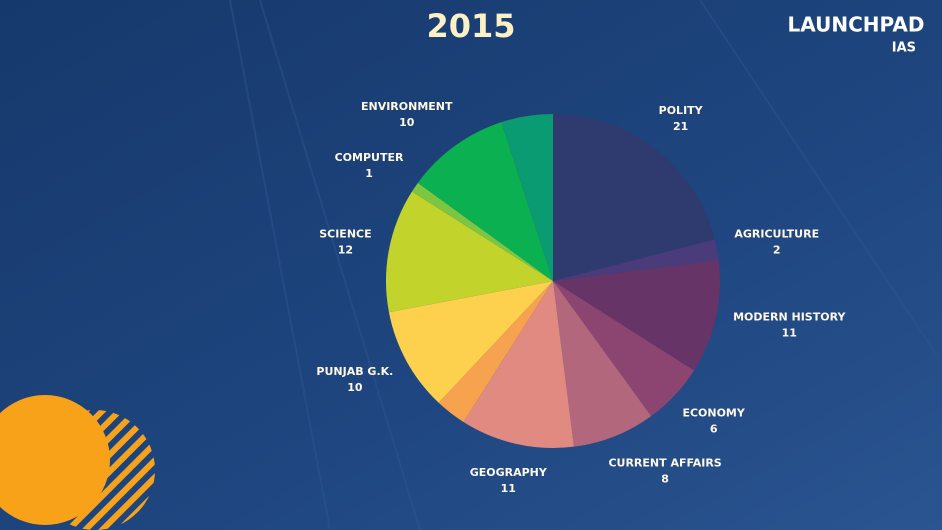 The image size is (942, 530). What do you see at coordinates (681, 110) in the screenshot?
I see `slice-label: POLITY` at bounding box center [681, 110].